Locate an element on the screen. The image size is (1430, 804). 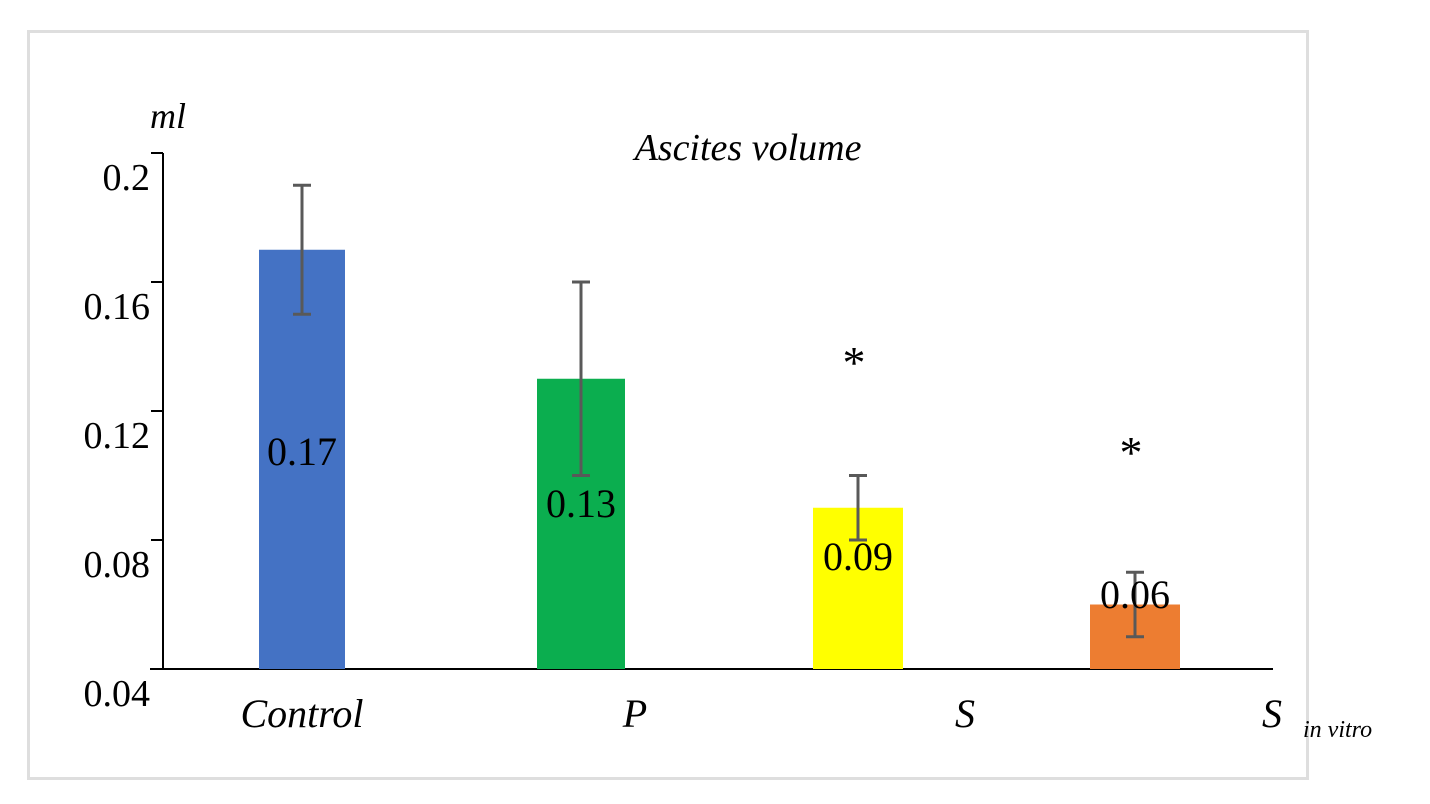
y-axis-ticks: 0.2 0.16 0.12 0.08 0.04 is located at coordinates (123, 433).